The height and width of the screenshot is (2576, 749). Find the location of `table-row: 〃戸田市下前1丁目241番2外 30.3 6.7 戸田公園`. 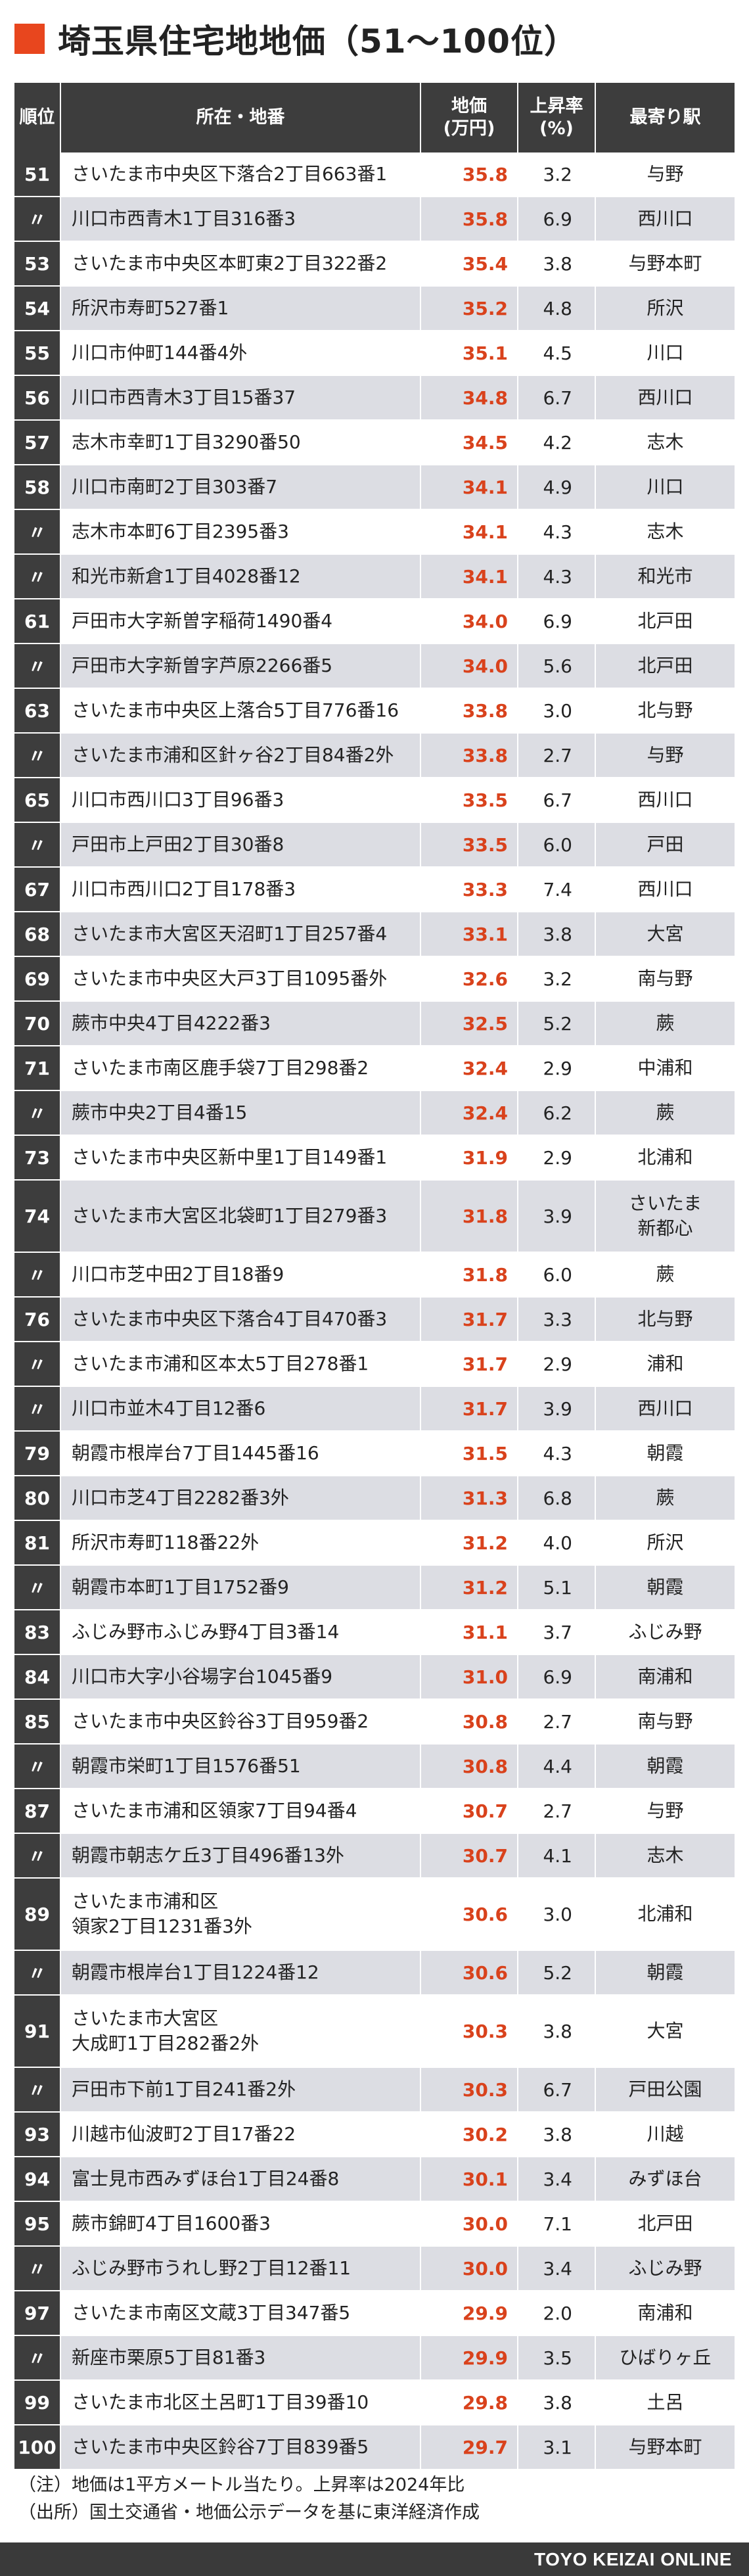

table-row: 〃戸田市下前1丁目241番2外 30.3 6.7 戸田公園 is located at coordinates (374, 2090).